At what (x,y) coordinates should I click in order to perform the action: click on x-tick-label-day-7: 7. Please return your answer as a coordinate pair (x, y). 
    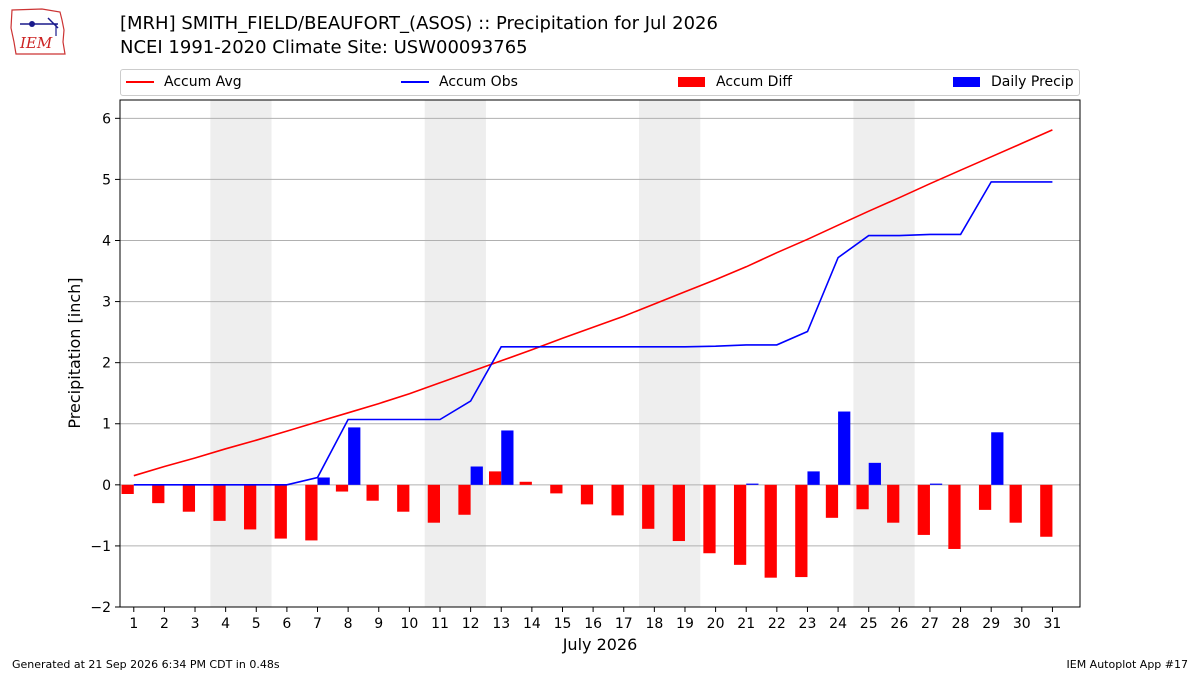
    Looking at the image, I should click on (317, 624).